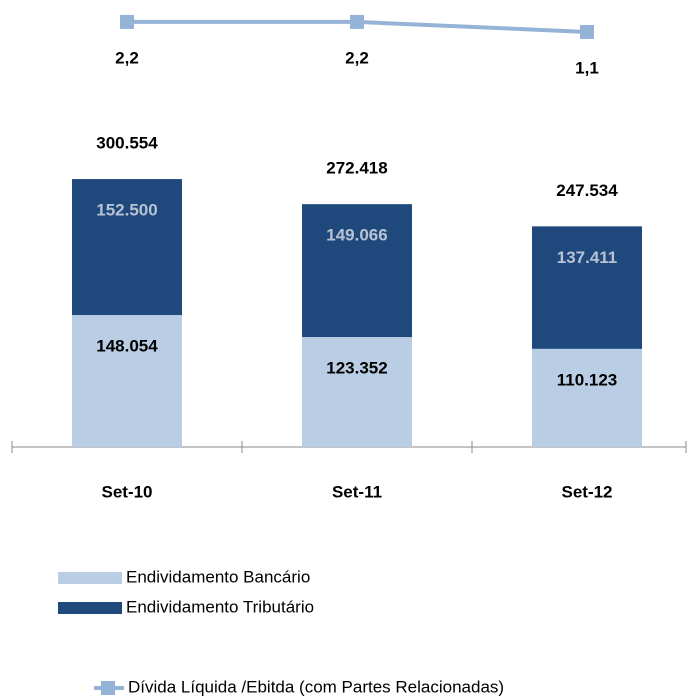  Describe the element at coordinates (356, 368) in the screenshot. I see `bar-value-label: 123.352` at that location.